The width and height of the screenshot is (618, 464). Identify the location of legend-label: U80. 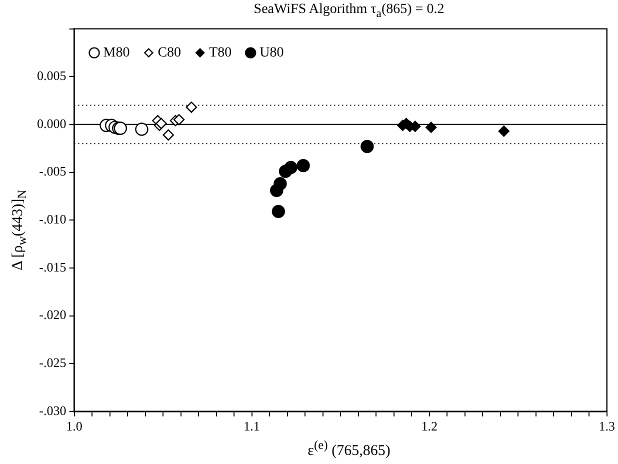
(272, 52).